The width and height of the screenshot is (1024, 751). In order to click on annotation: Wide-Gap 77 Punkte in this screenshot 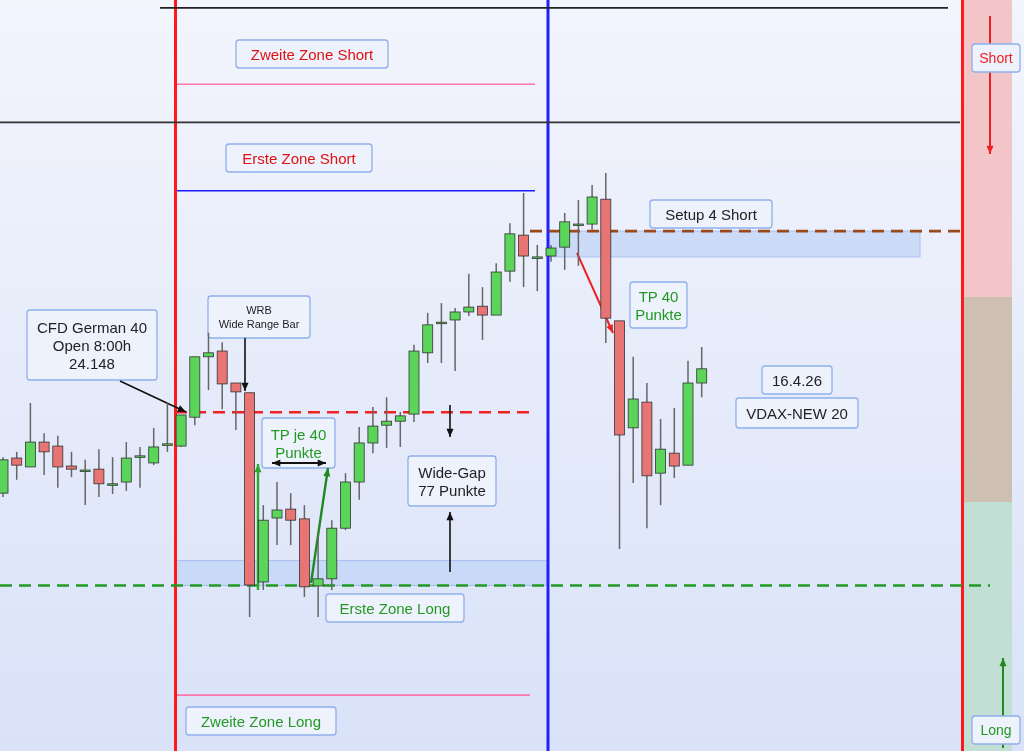, I will do `click(452, 481)`.